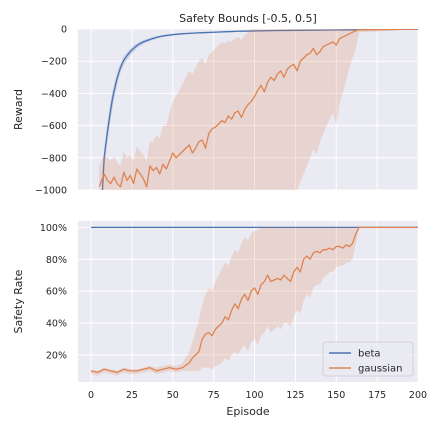 The image size is (432, 432). I want to click on chart-title: Safety Bounds [-0.5, 0.5], so click(248, 18).